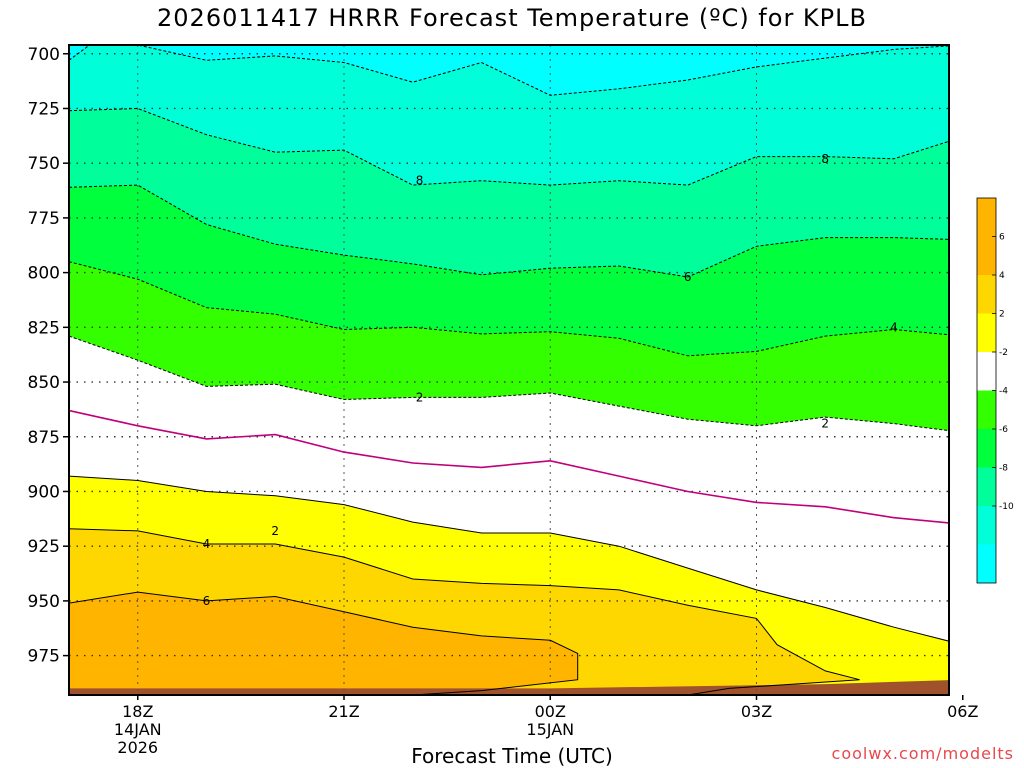 This screenshot has width=1024, height=768. What do you see at coordinates (894, 327) in the screenshot?
I see `contour-label-4: 4` at bounding box center [894, 327].